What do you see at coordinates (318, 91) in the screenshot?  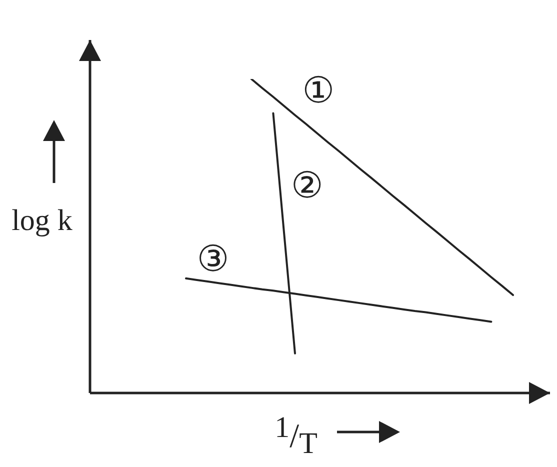 I see `series-label: ①` at bounding box center [318, 91].